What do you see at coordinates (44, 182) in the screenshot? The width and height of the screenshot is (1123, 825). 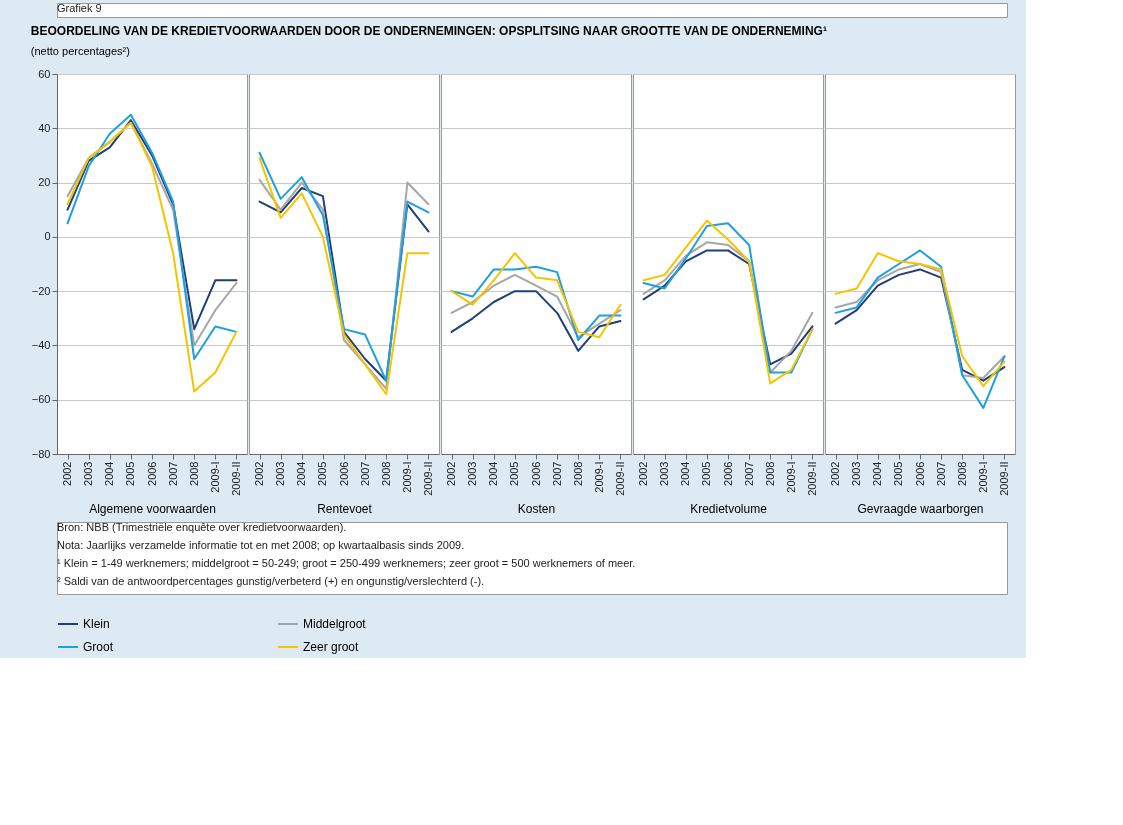 I see `y-tick-label: 20` at bounding box center [44, 182].